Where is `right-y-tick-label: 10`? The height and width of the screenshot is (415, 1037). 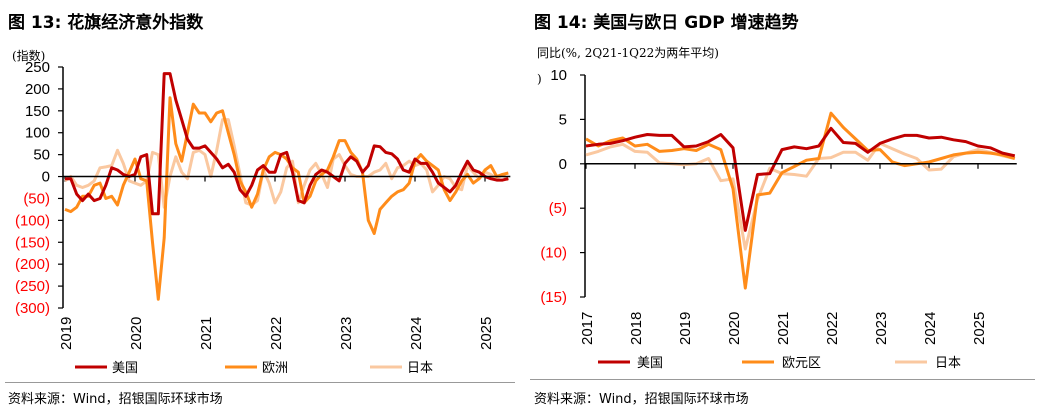 right-y-tick-label: 10 is located at coordinates (558, 75).